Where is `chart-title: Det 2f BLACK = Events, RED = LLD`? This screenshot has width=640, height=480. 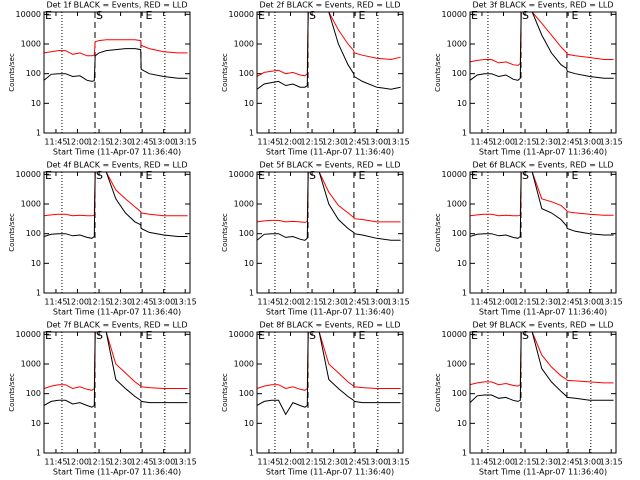 chart-title: Det 2f BLACK = Events, RED = LLD is located at coordinates (329, 5).